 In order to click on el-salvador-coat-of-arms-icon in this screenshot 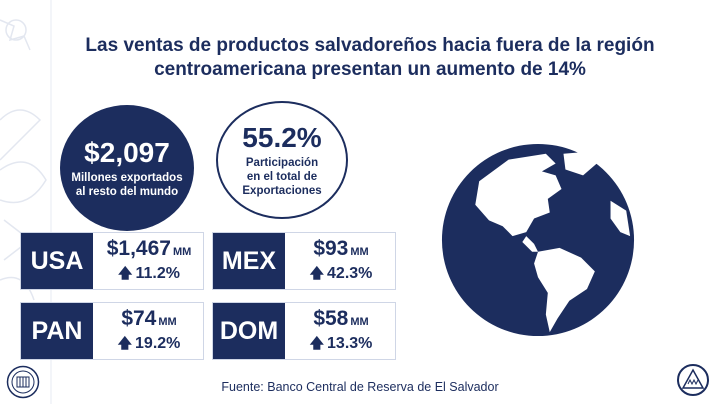, I will do `click(693, 380)`.